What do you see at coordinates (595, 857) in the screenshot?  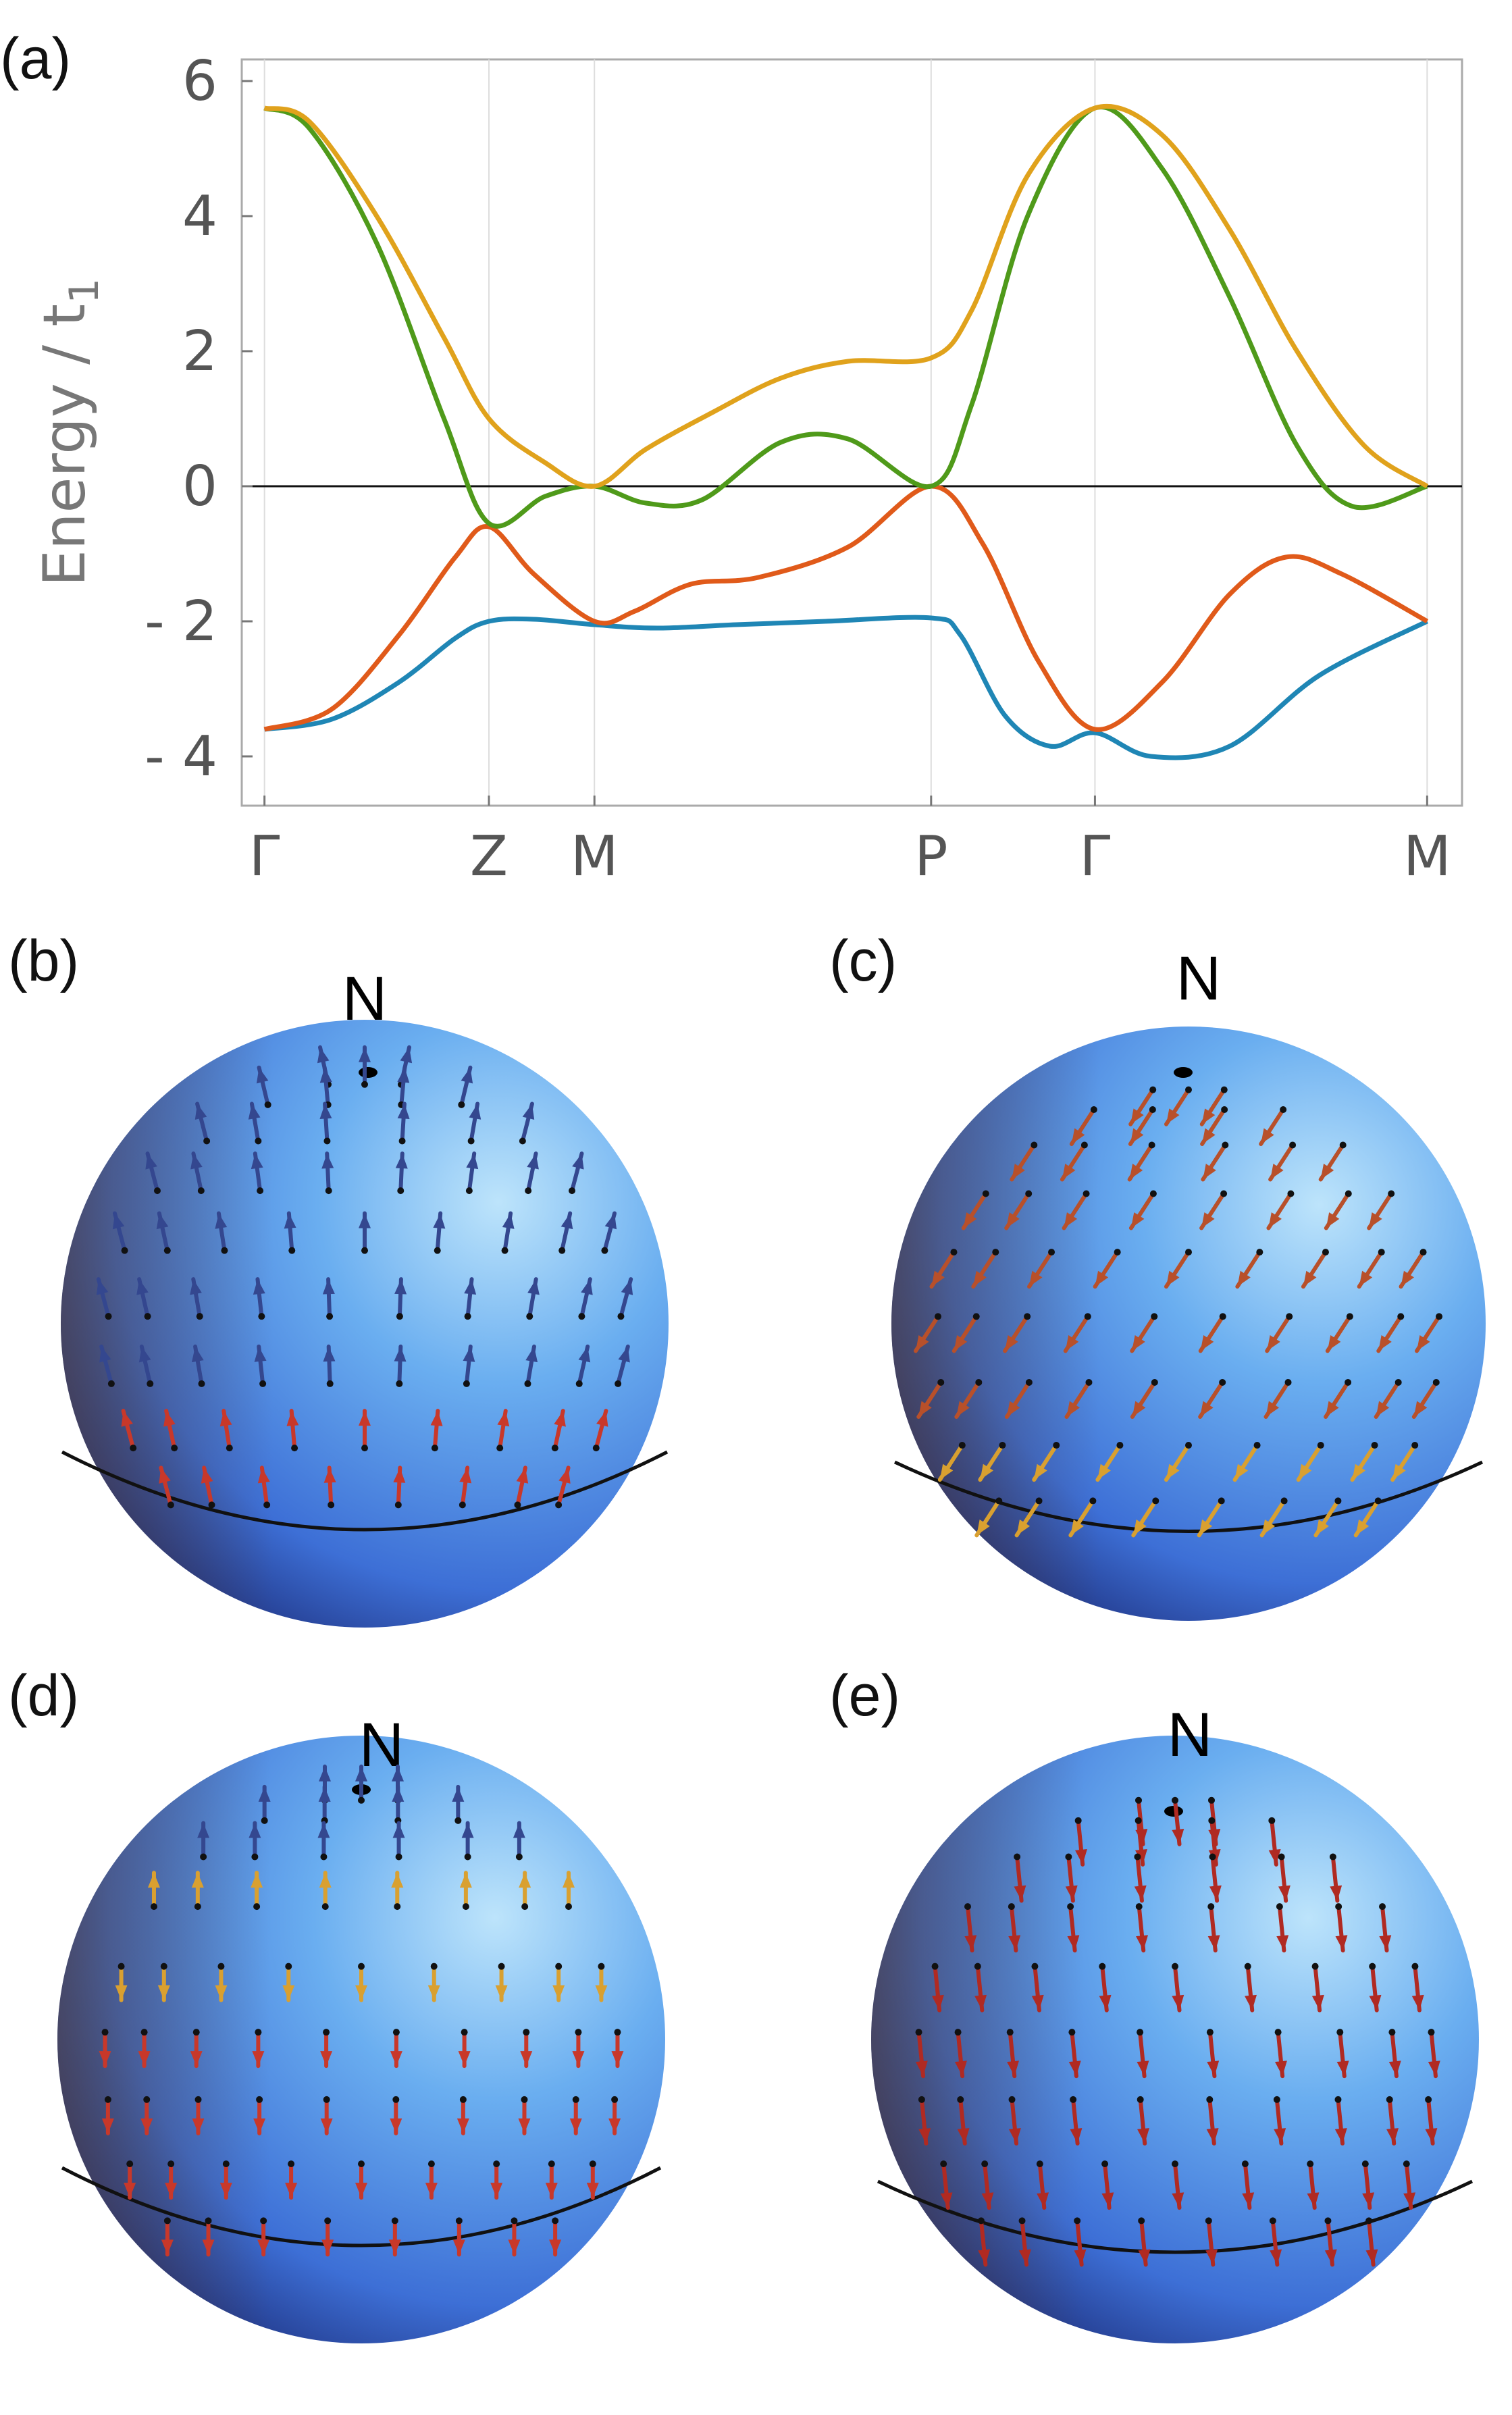 I see `x-tick-label-2: M` at bounding box center [595, 857].